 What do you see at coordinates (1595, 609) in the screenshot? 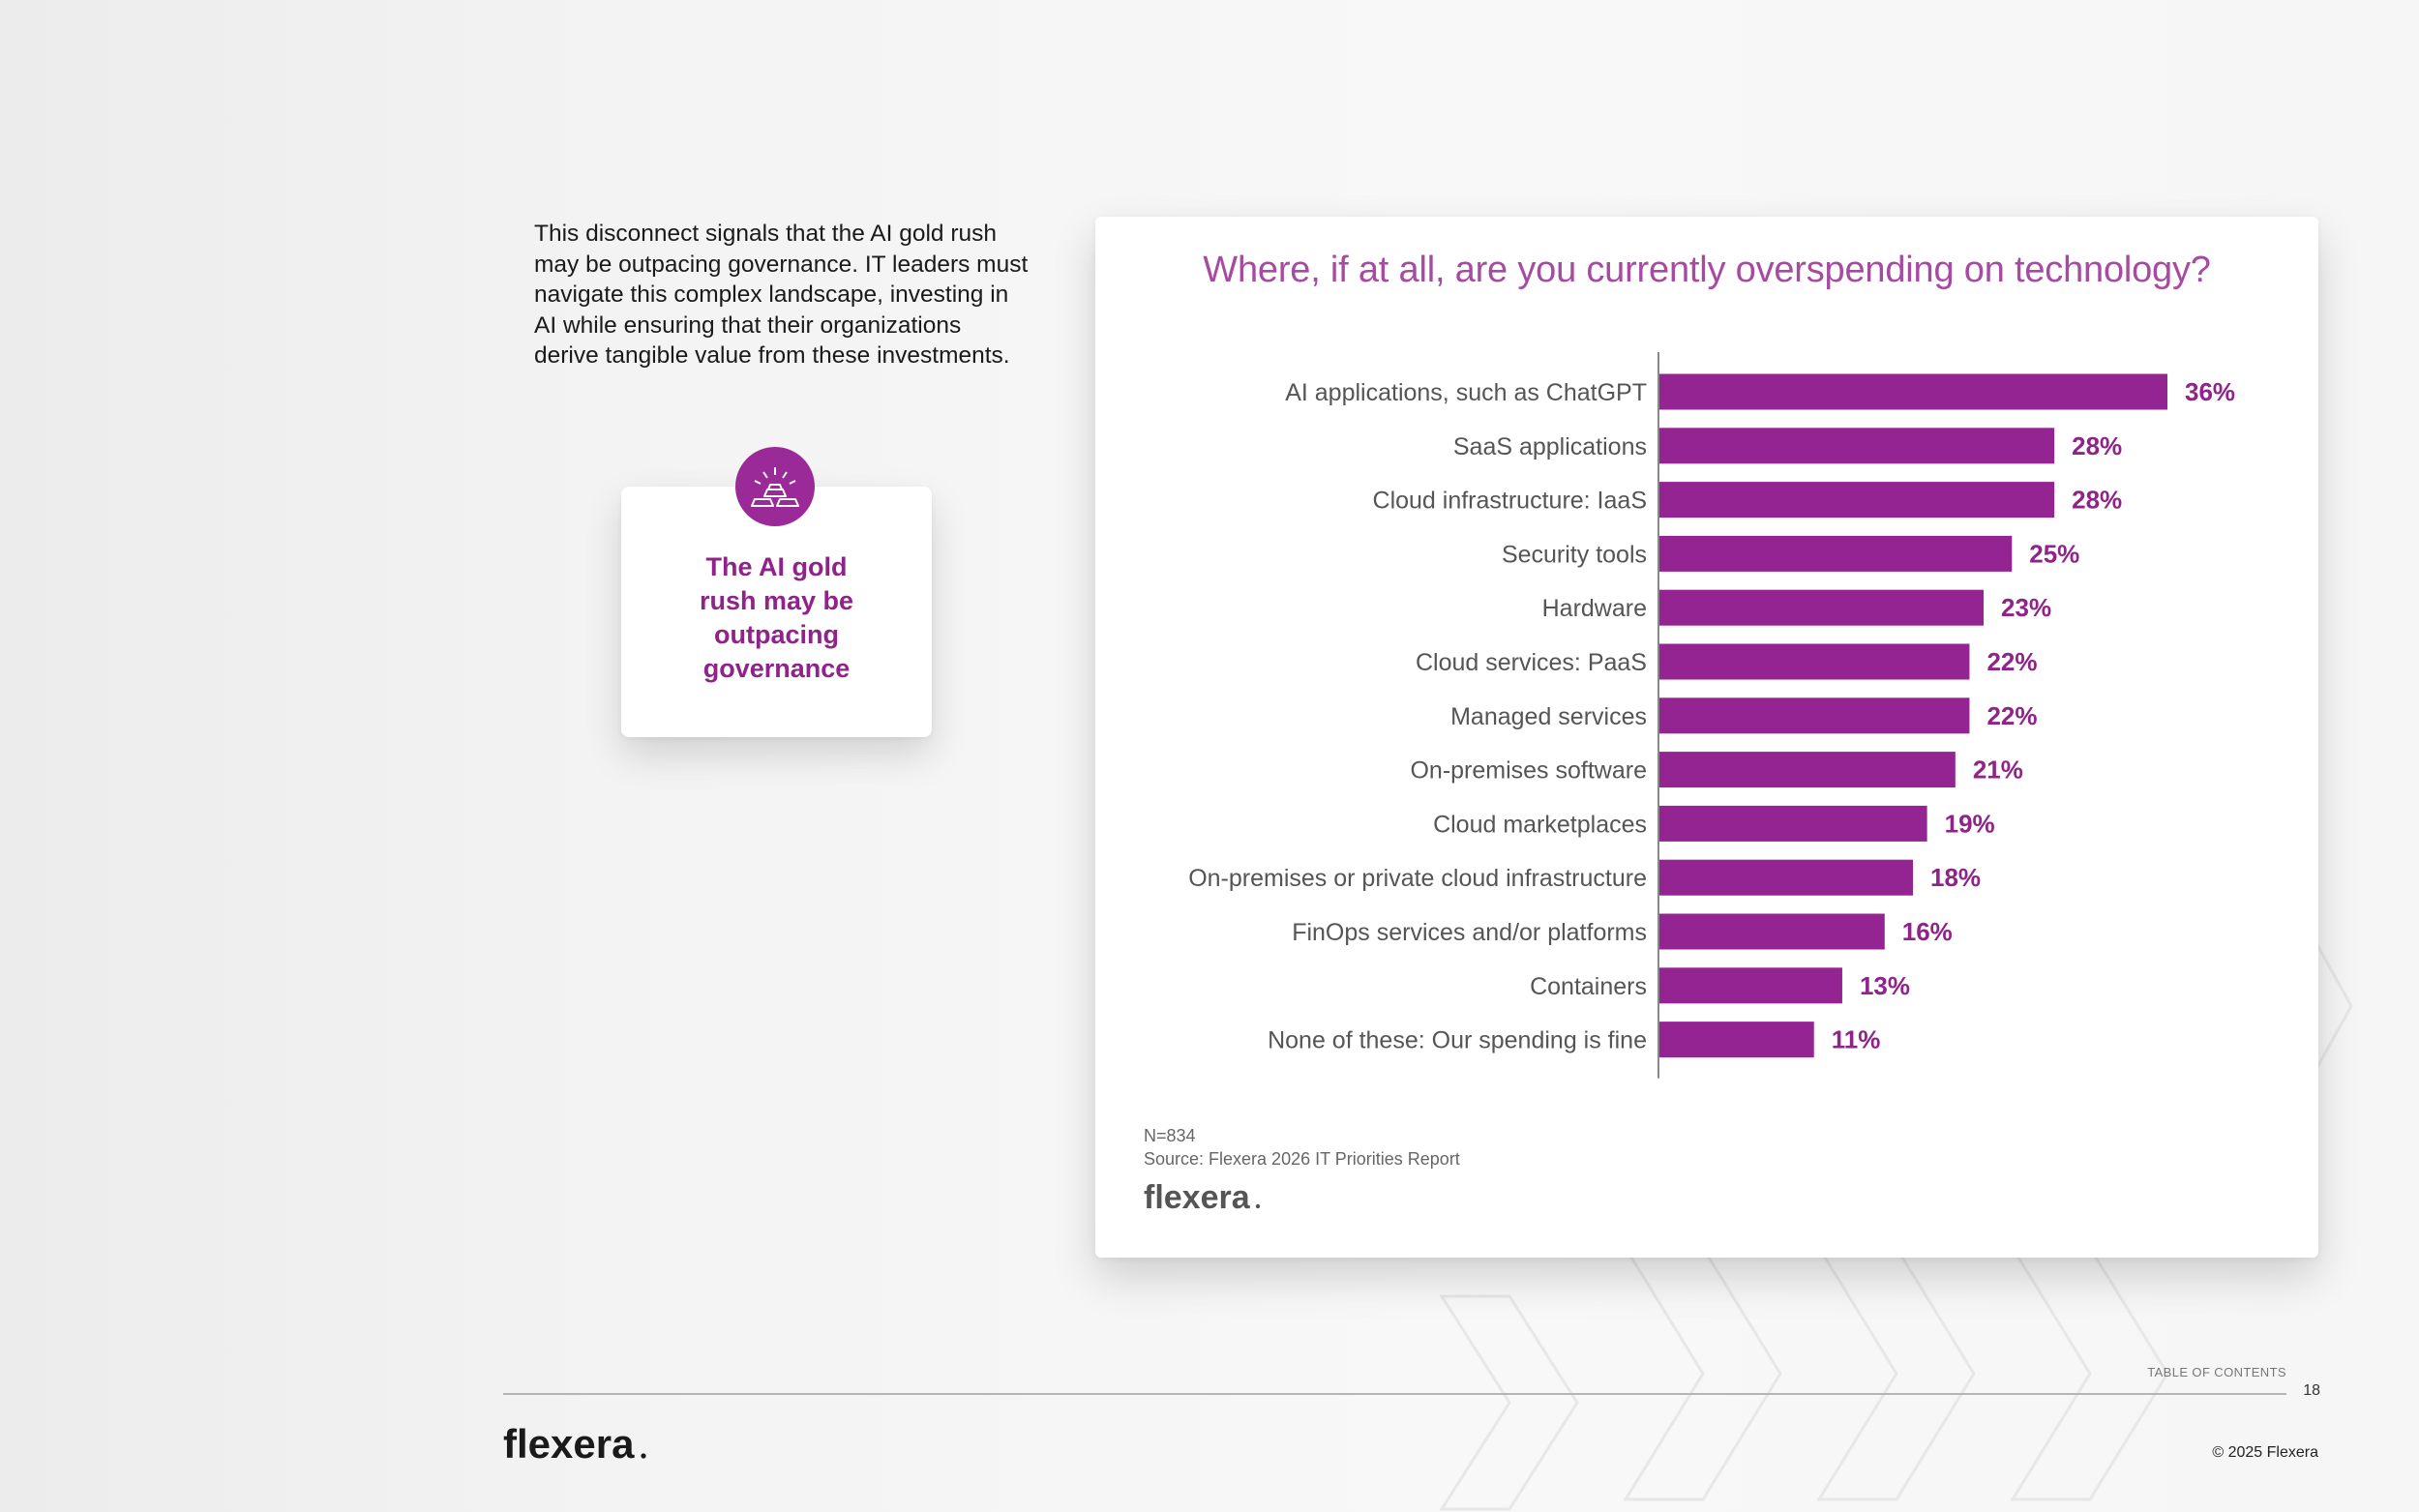
I see `category-label: Hardware` at bounding box center [1595, 609].